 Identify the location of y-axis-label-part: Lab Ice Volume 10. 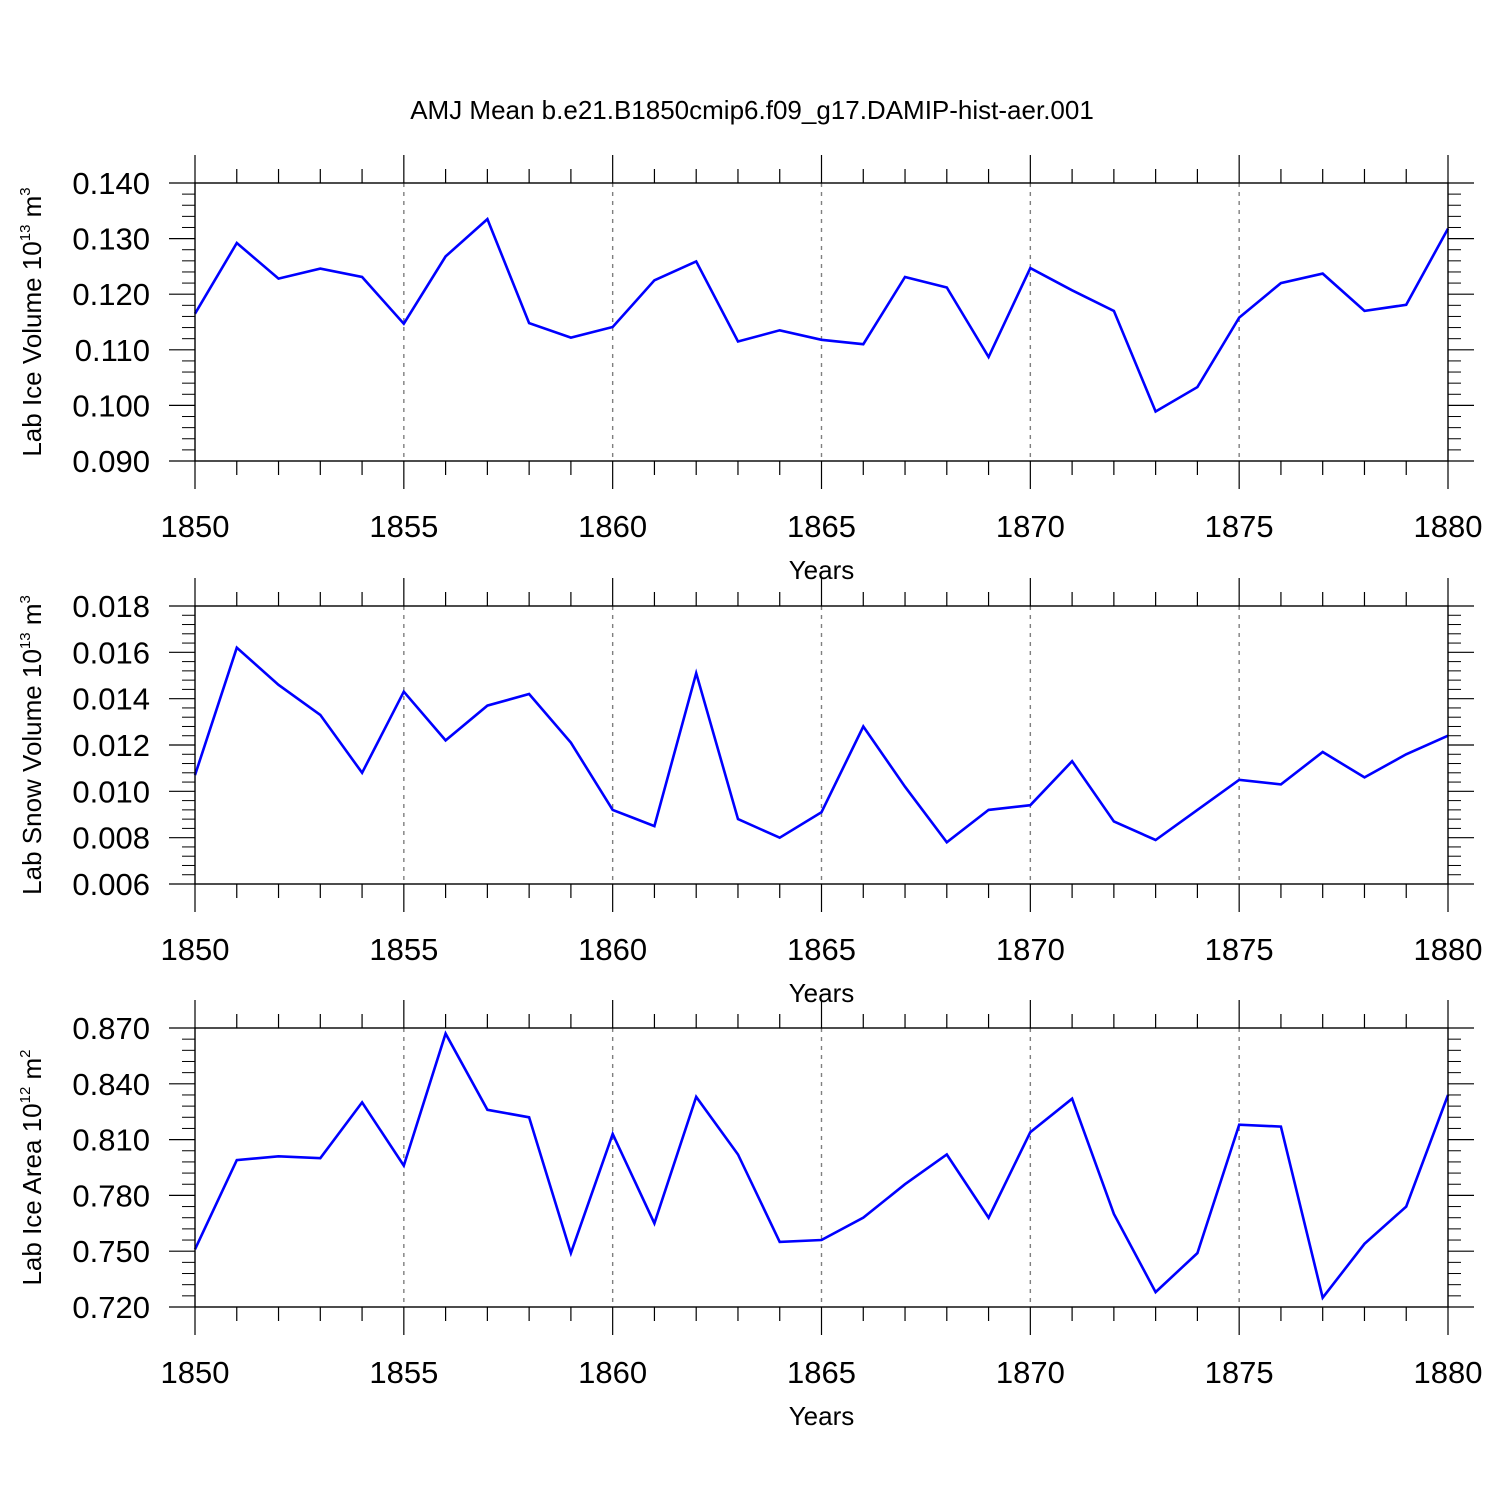
(32, 348).